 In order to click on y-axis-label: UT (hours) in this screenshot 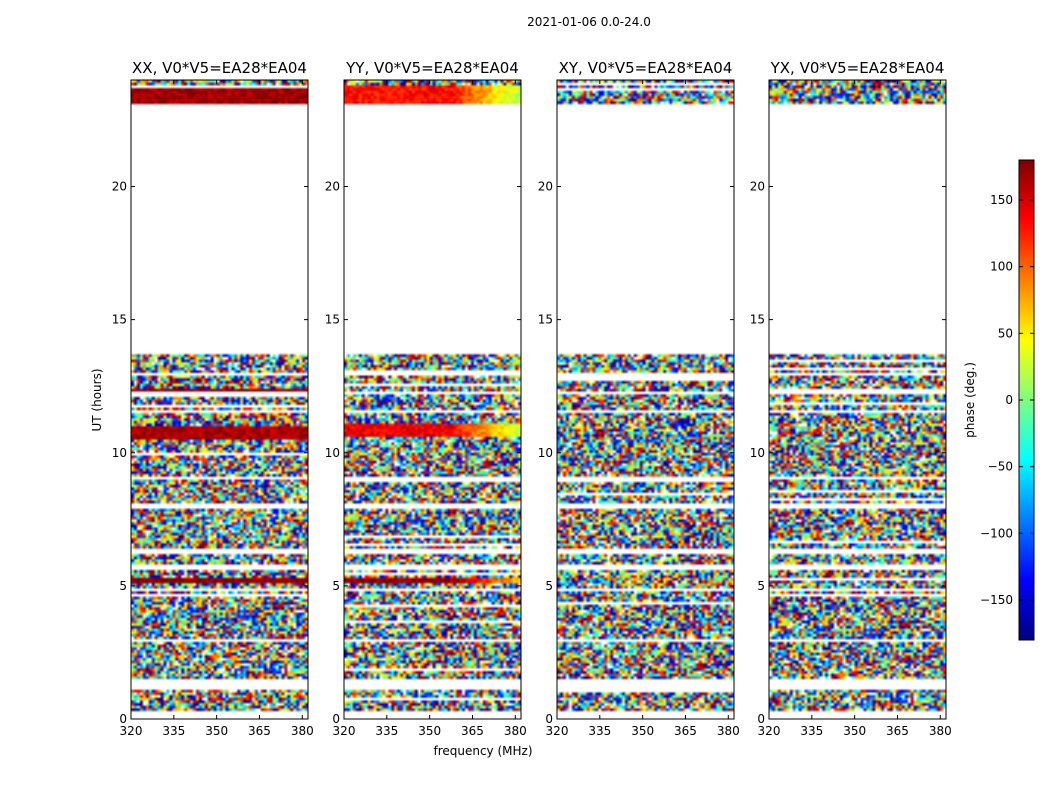, I will do `click(97, 399)`.